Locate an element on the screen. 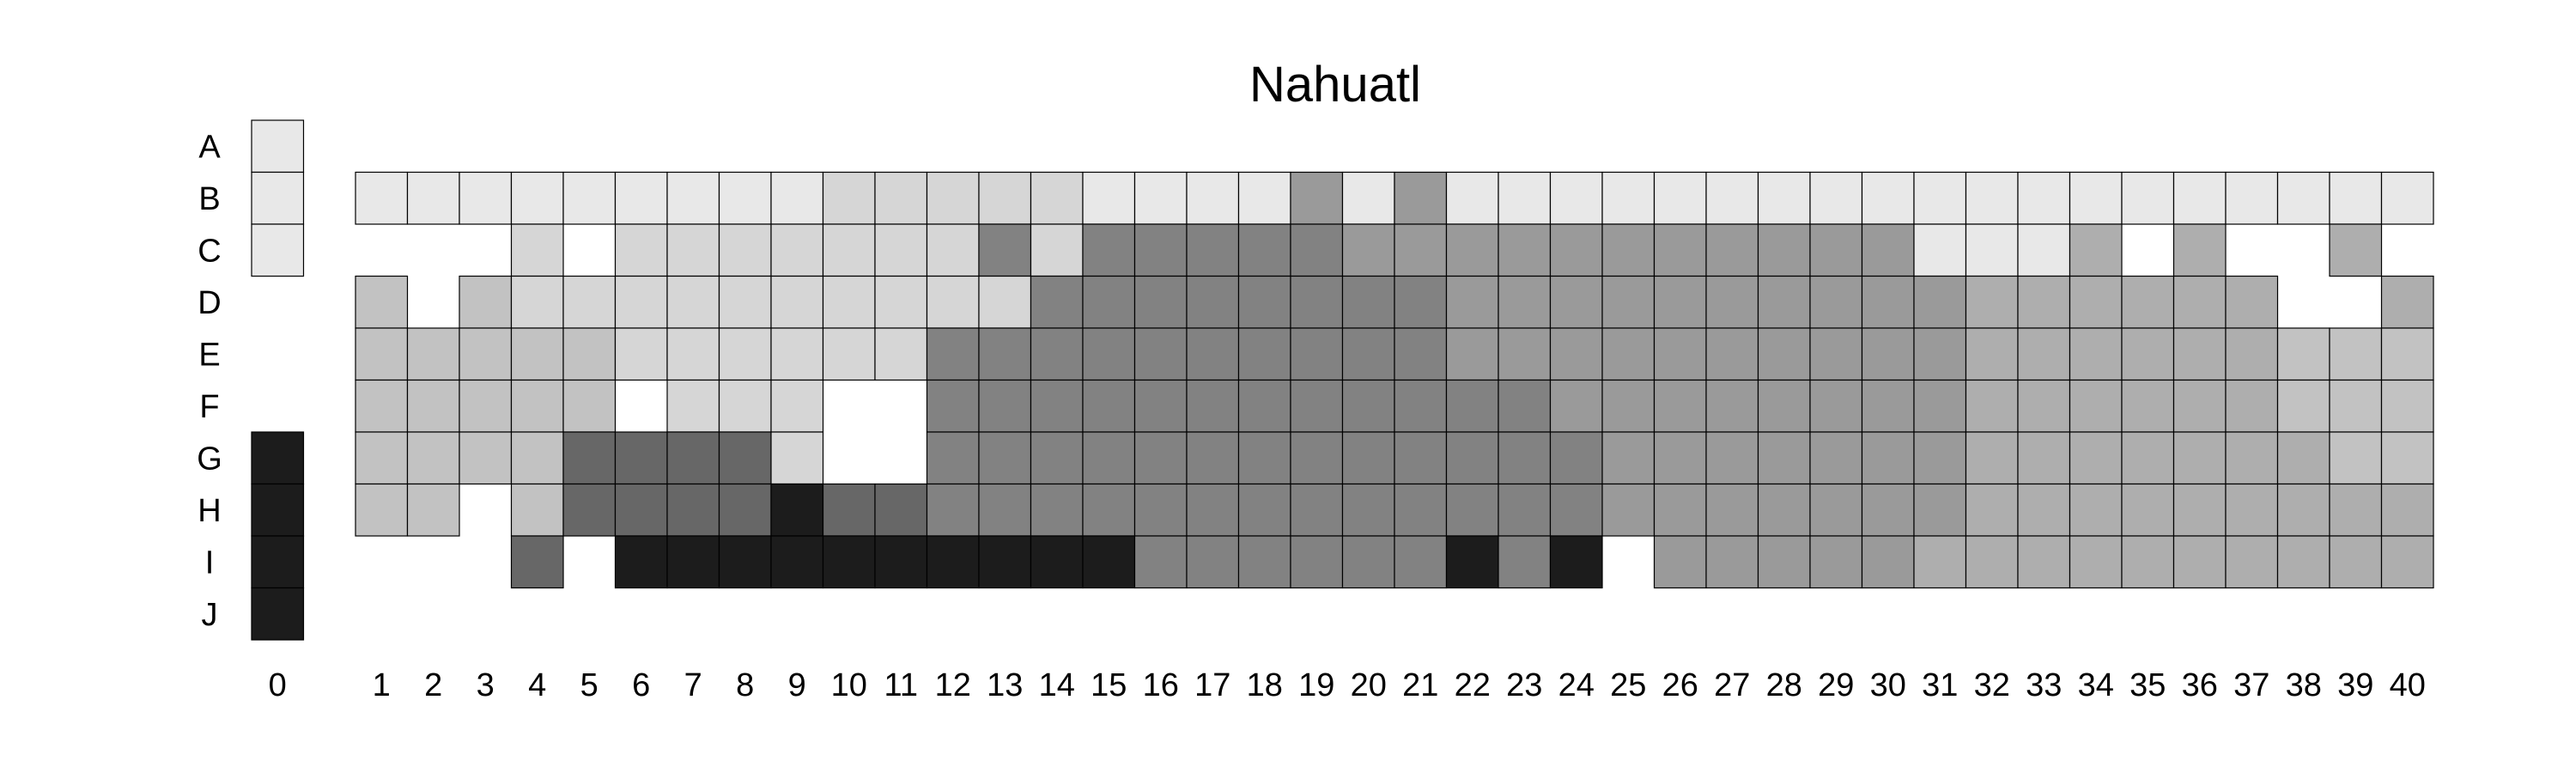  column-label-23: 23 is located at coordinates (1524, 685).